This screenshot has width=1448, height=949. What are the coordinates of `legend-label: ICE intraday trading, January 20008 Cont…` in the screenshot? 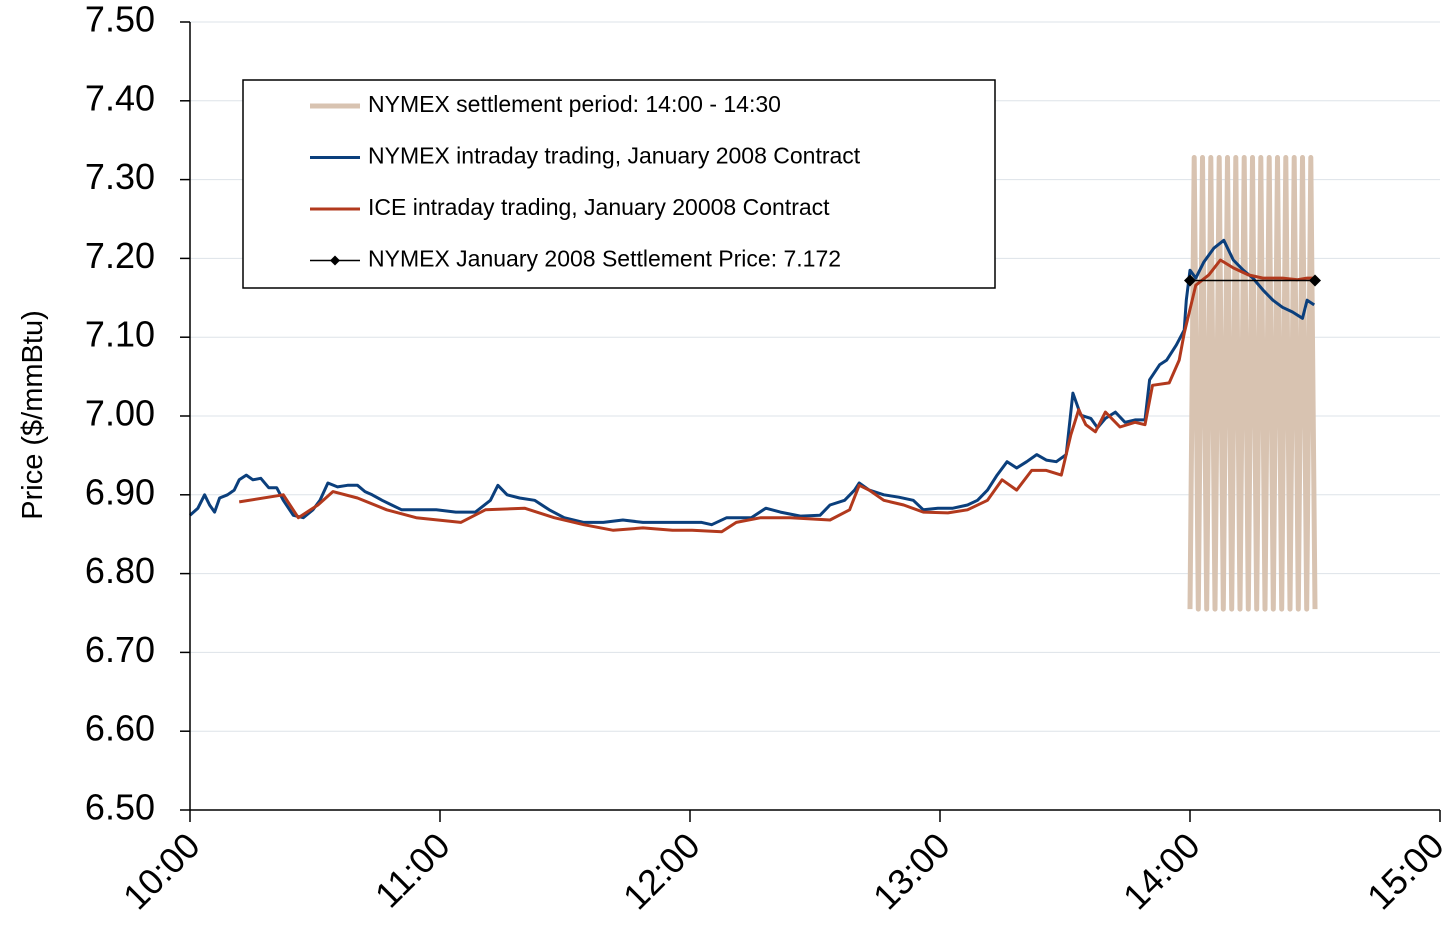 It's located at (599, 207).